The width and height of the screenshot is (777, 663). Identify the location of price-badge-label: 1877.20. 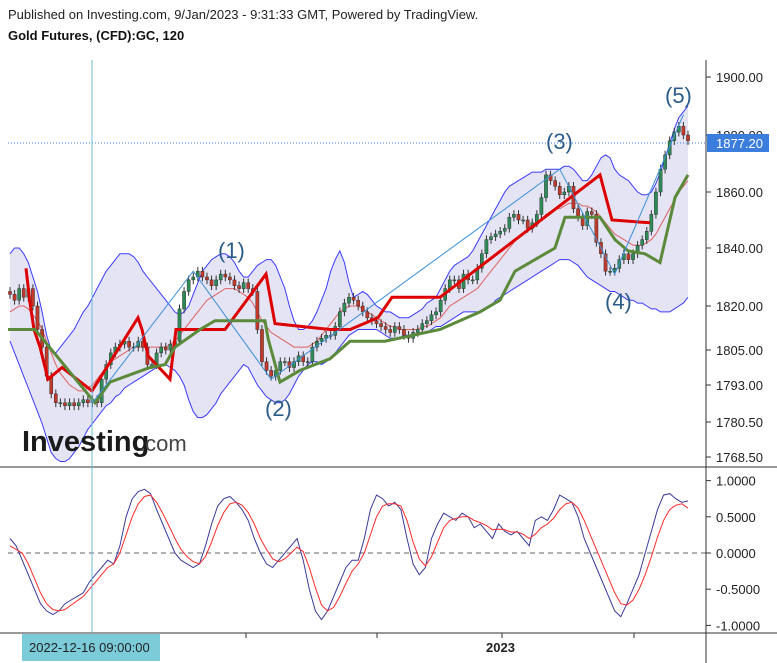
(739, 143).